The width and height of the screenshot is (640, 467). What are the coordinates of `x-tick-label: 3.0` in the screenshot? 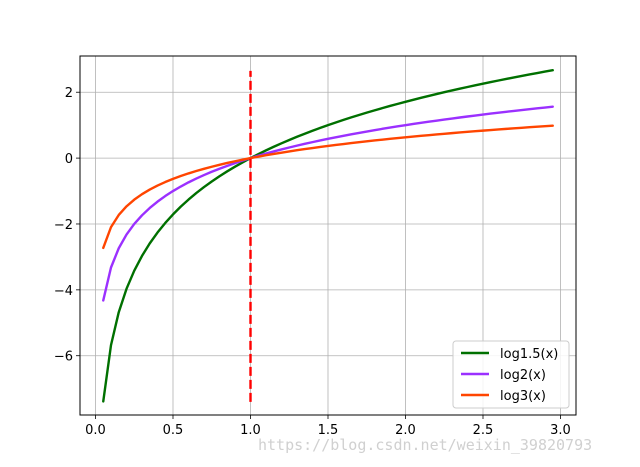 It's located at (560, 430).